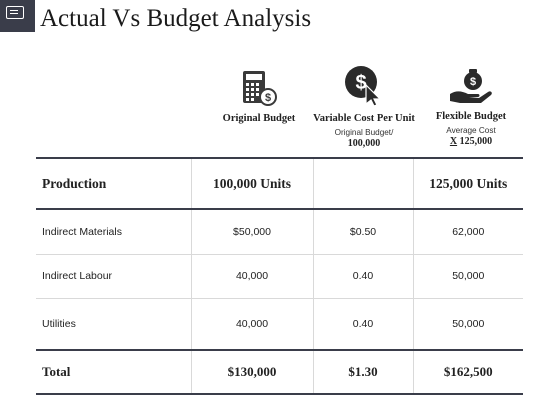 This screenshot has width=560, height=420. I want to click on table-total-row: Total $130,000 $1.30 $162,500, so click(279, 372).